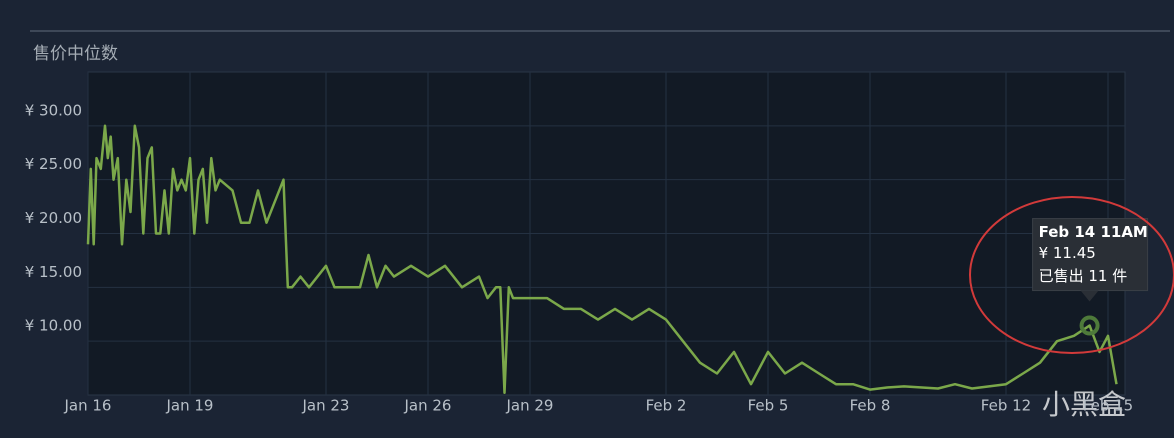 This screenshot has width=1174, height=438. What do you see at coordinates (530, 406) in the screenshot?
I see `x-tick-label: Jan 29` at bounding box center [530, 406].